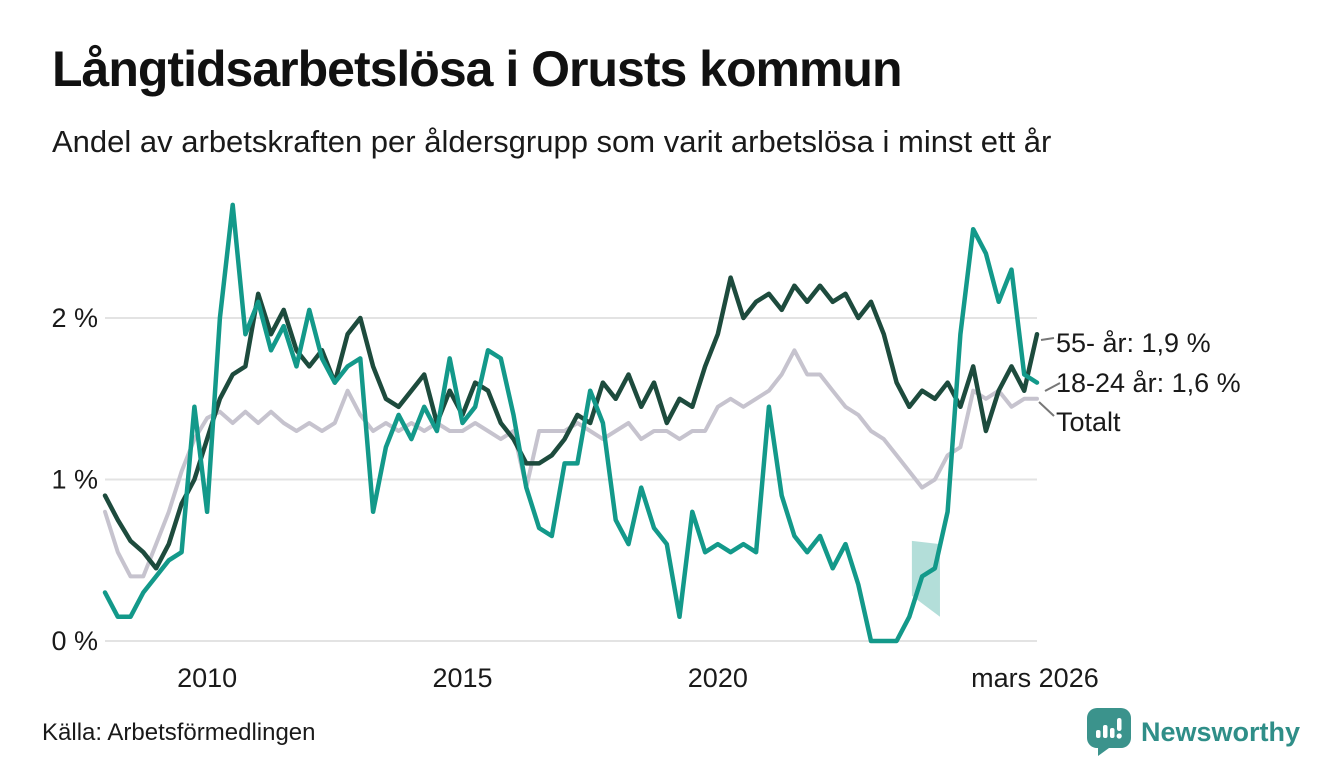 This screenshot has width=1340, height=780. I want to click on chart-title: Långtidsarbetslösa i Orusts kommun, so click(477, 69).